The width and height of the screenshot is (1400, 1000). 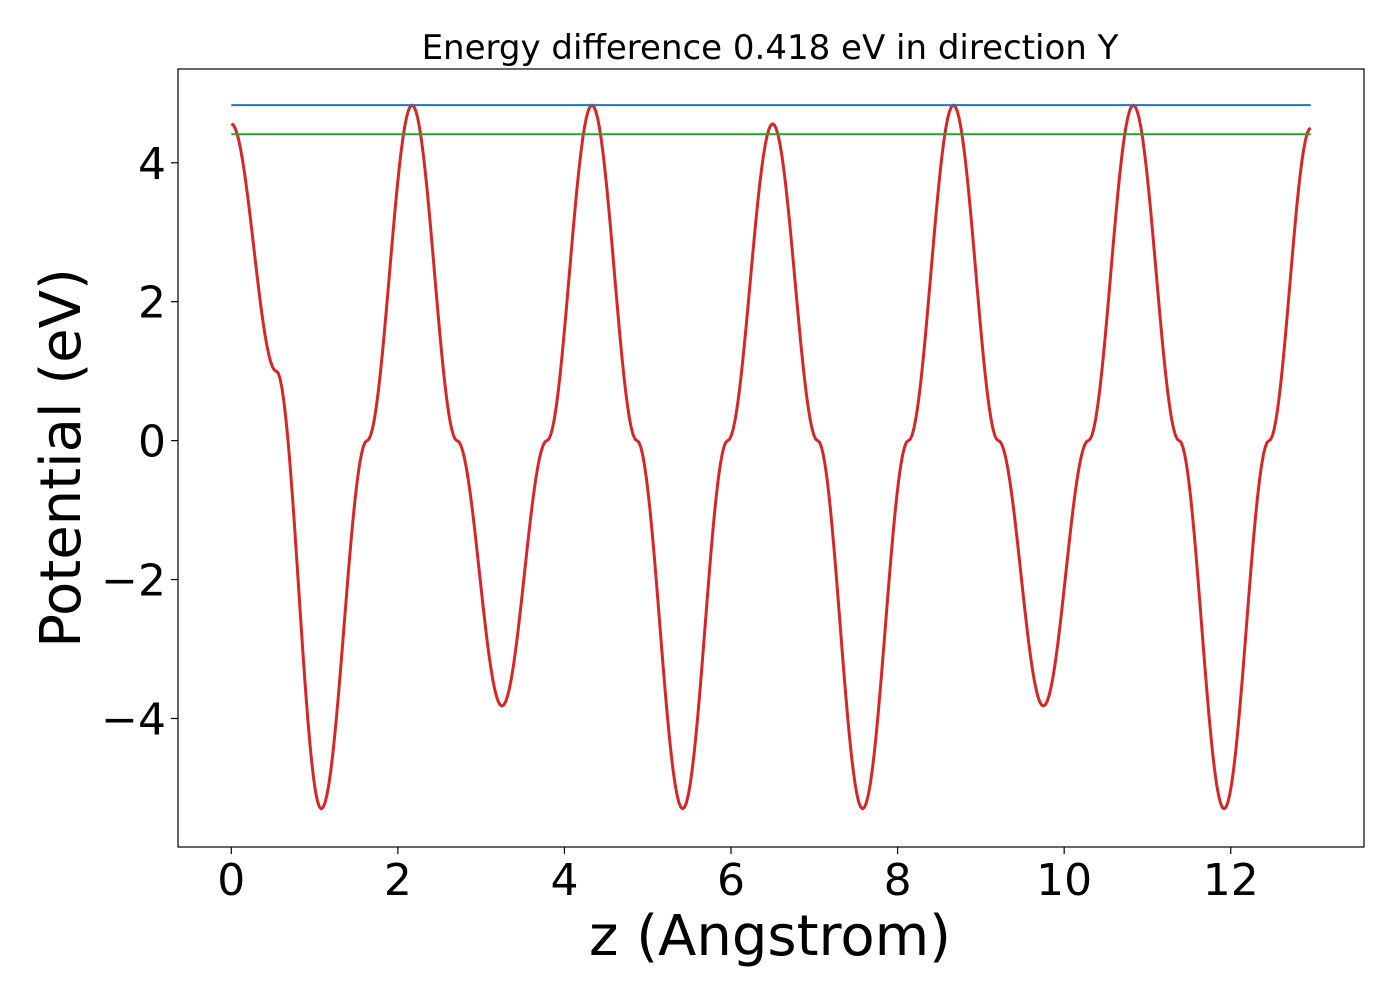 What do you see at coordinates (398, 880) in the screenshot?
I see `x-tick-label: 2` at bounding box center [398, 880].